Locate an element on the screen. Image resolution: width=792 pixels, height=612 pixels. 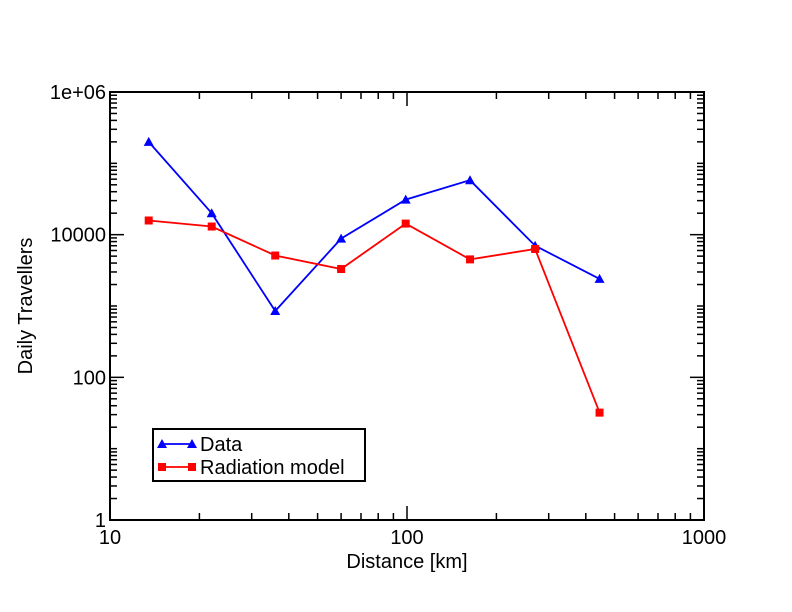
y-tick-label: 1e+06 is located at coordinates (78, 93).